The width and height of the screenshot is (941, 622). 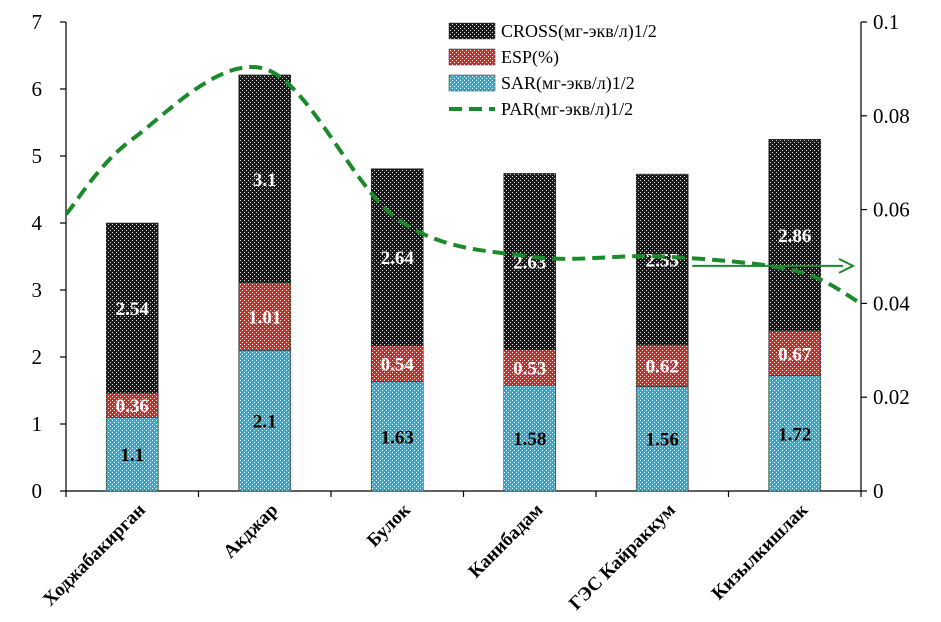 I want to click on data-label-esp: 0.36, so click(x=132, y=406).